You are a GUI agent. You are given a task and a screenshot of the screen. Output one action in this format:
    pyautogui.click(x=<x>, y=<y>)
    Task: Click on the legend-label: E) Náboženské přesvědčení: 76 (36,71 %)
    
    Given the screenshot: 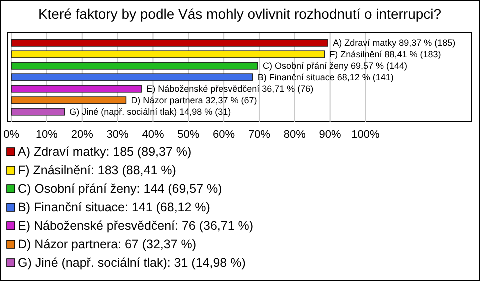 What is the action you would take?
    pyautogui.click(x=136, y=226)
    